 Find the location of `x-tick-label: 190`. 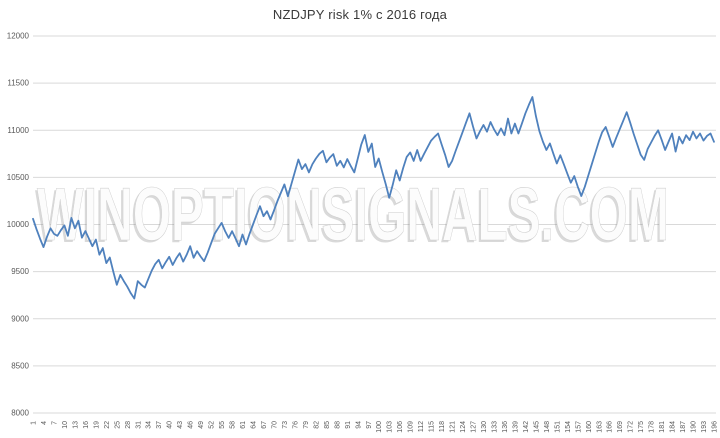

x-tick-label: 190 is located at coordinates (694, 427).